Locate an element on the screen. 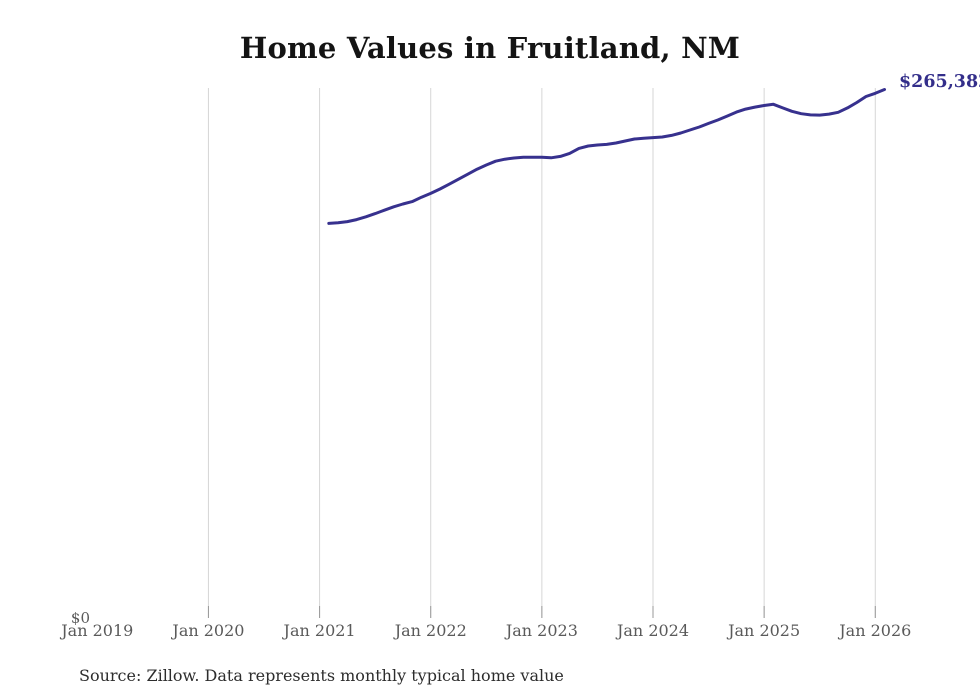  y-axis-zero-label: $0 is located at coordinates (80, 618).